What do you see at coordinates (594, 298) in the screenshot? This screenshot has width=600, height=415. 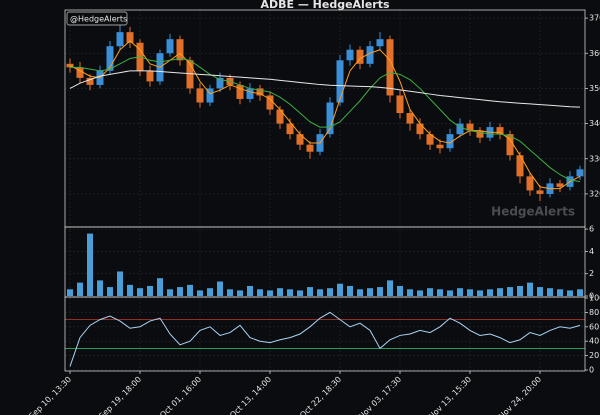 I see `y-tick-label: 100` at bounding box center [594, 298].